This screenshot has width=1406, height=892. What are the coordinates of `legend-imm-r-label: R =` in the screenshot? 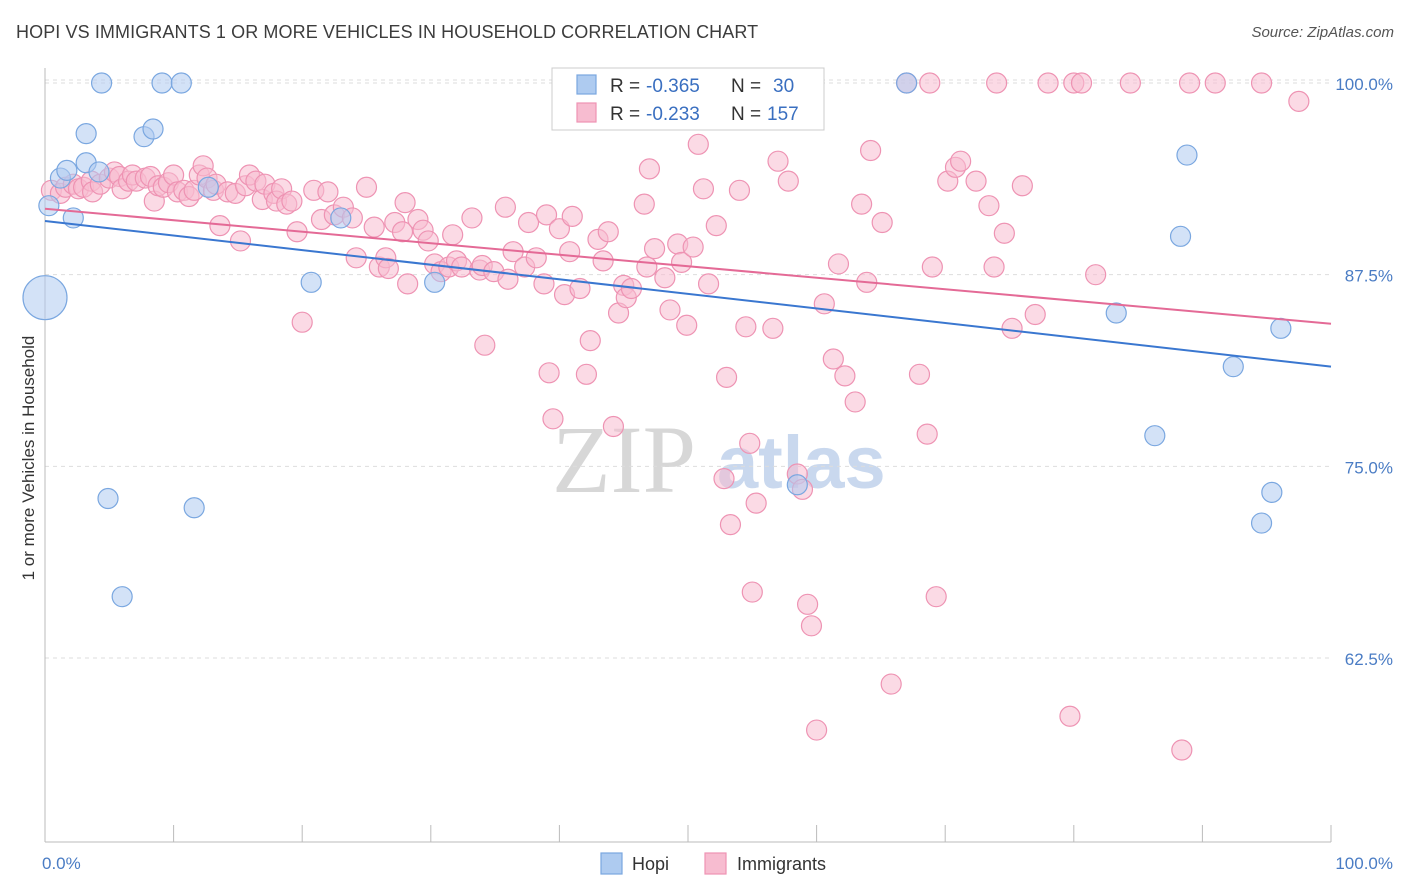 It's located at (625, 114).